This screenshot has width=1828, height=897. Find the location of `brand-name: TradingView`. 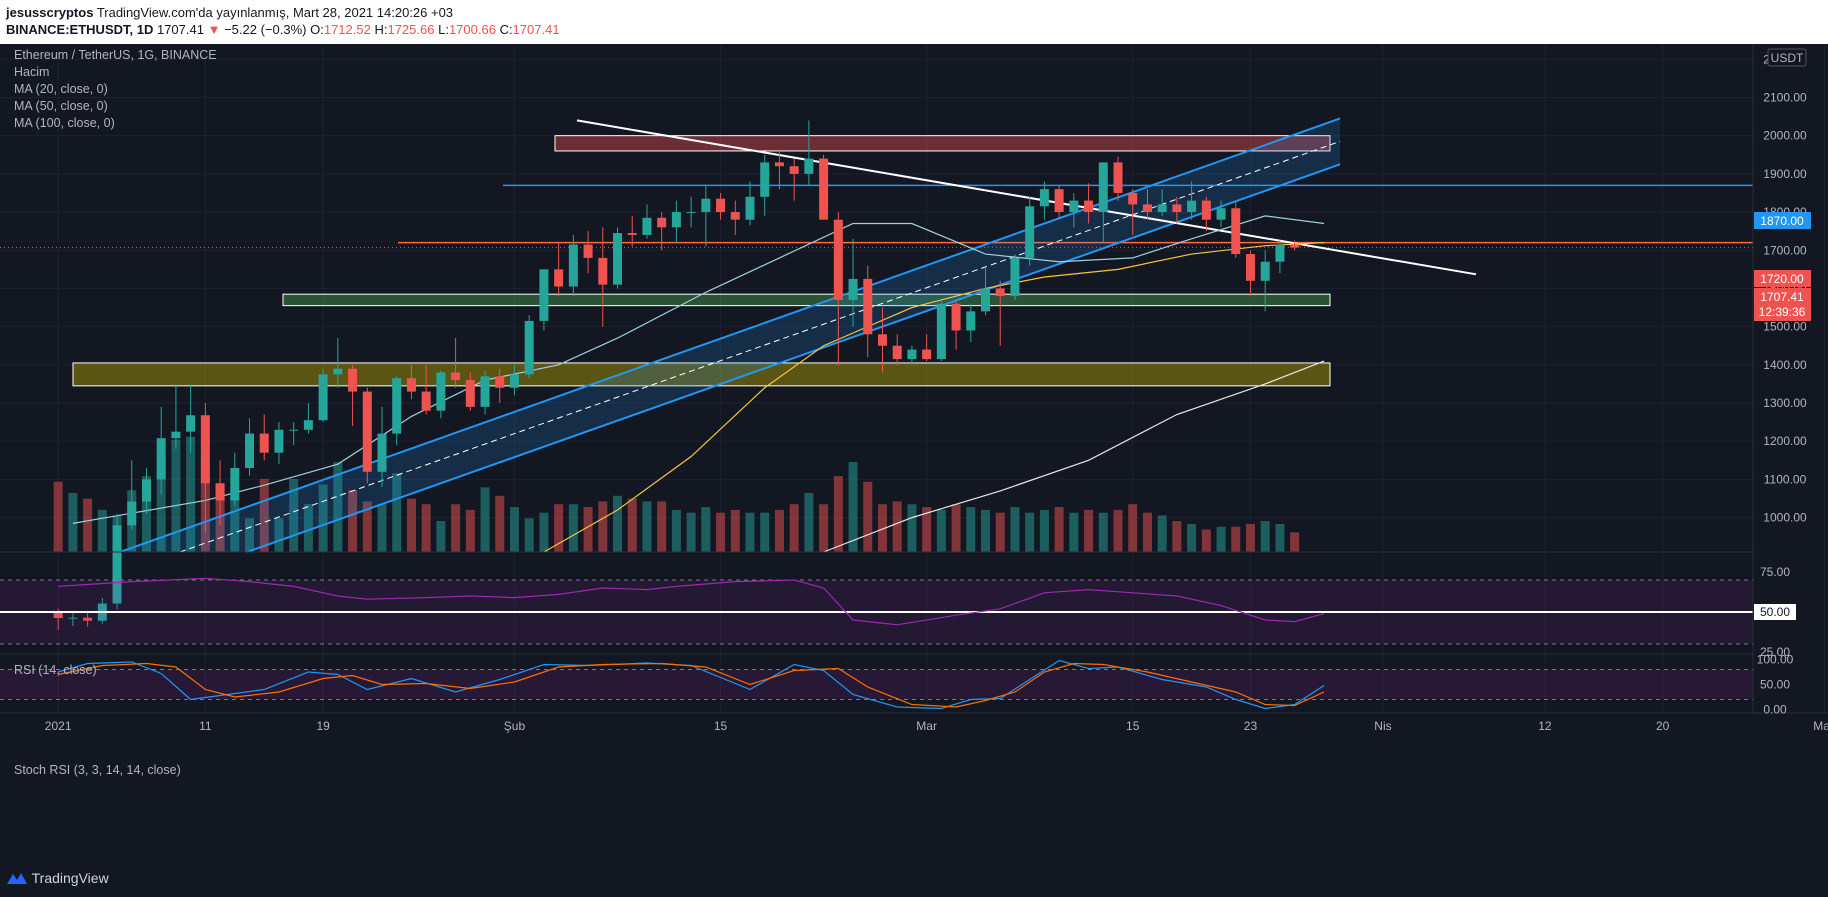

brand-name: TradingView is located at coordinates (70, 878).